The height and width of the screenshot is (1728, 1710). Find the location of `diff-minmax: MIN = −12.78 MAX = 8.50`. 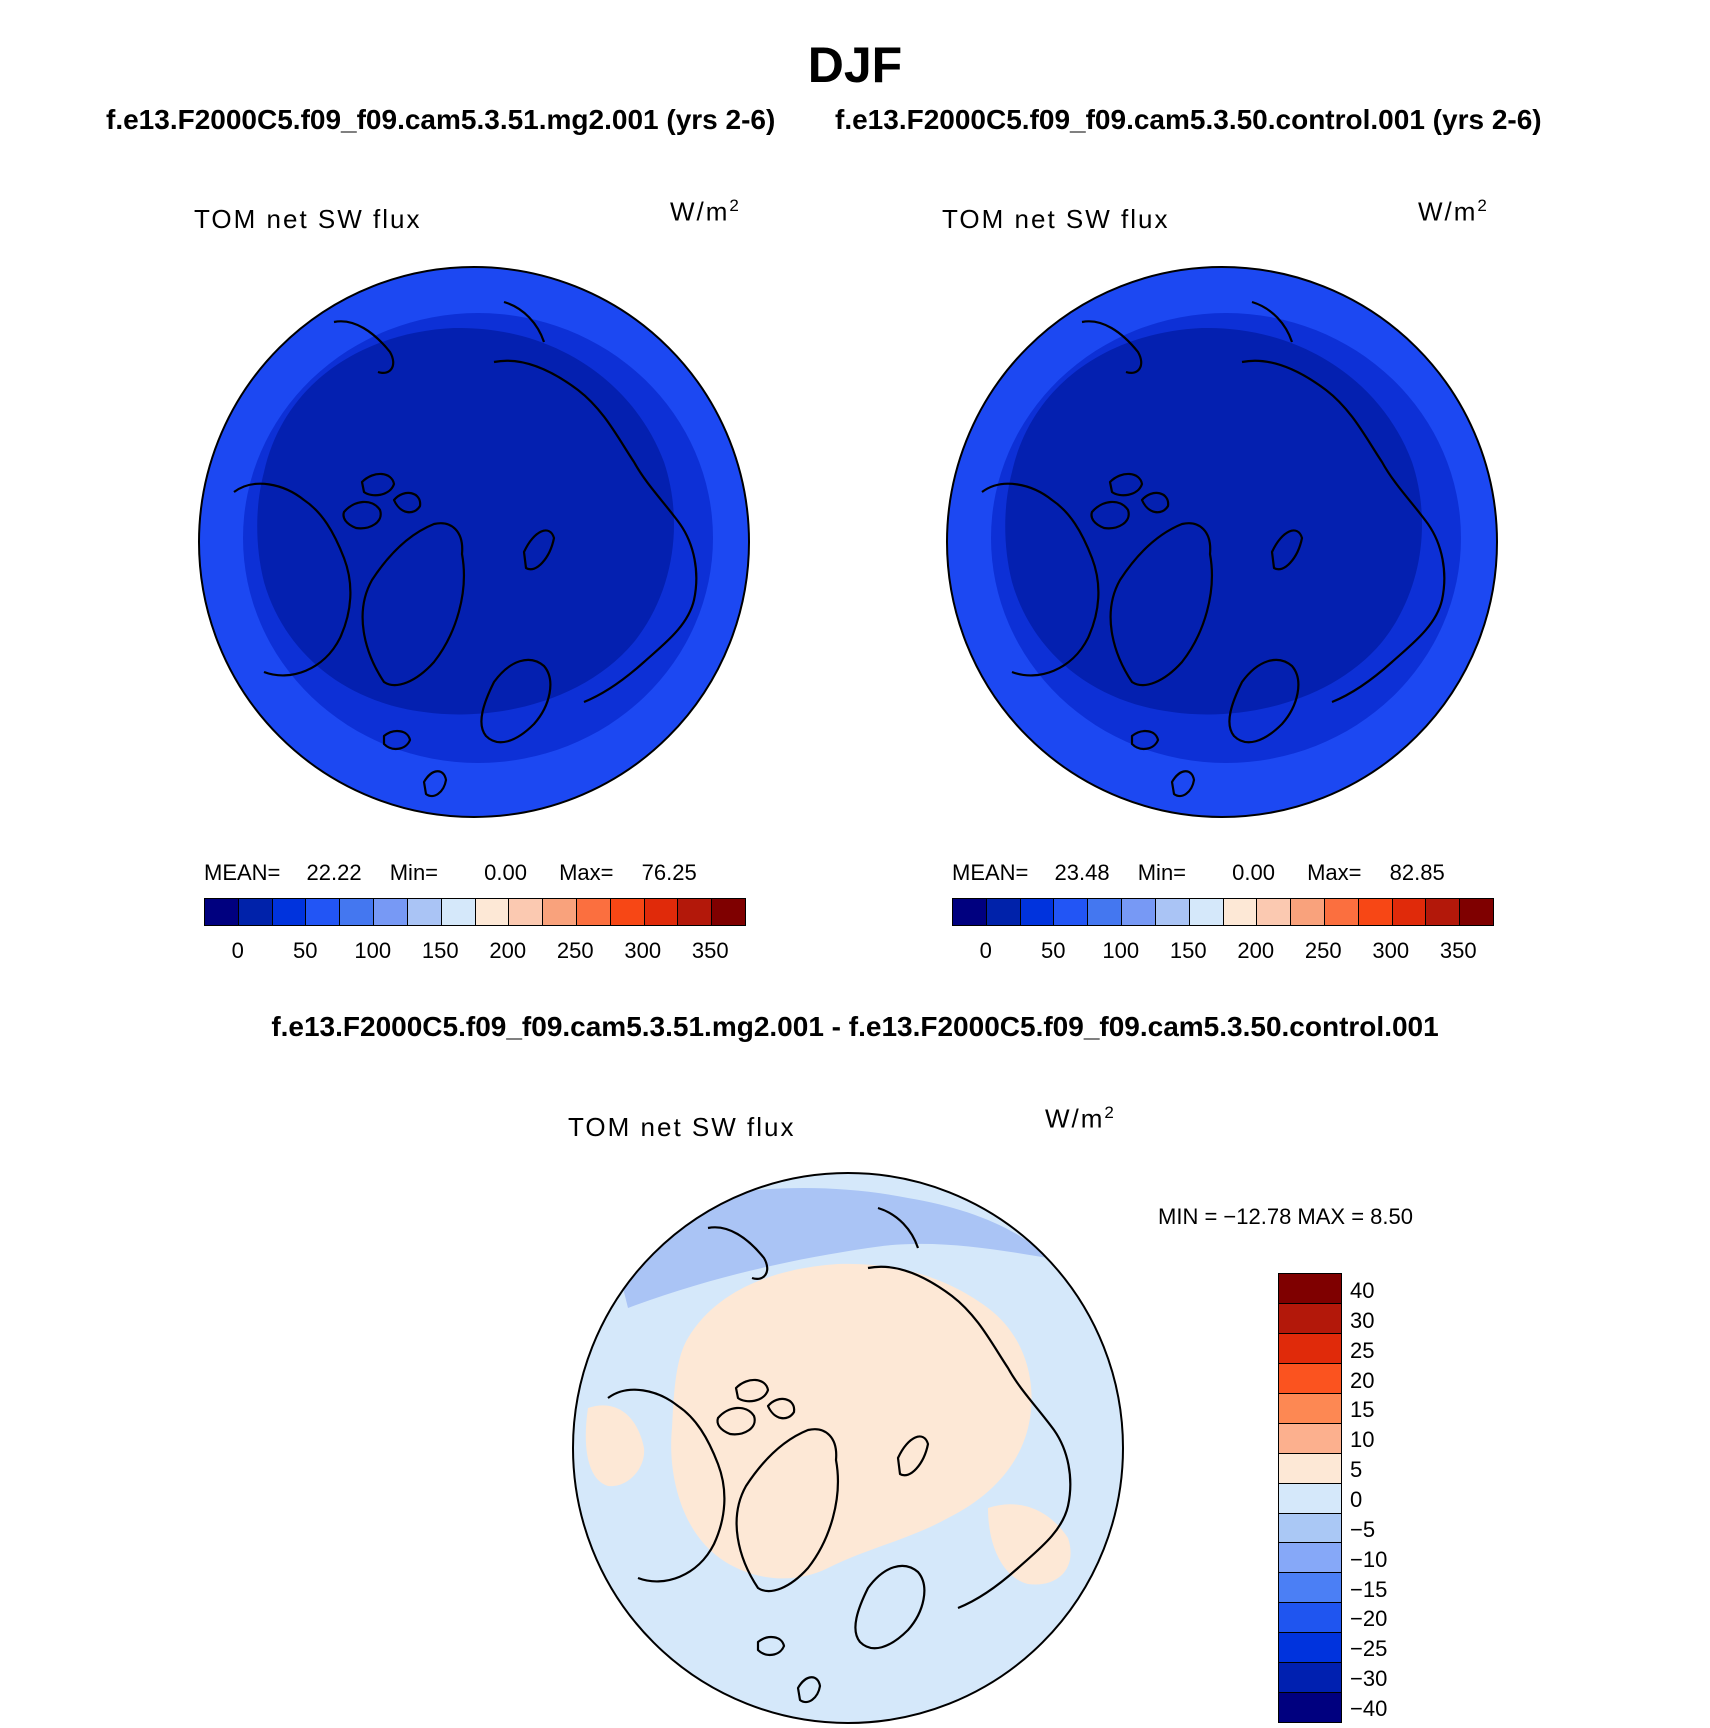

diff-minmax: MIN = −12.78 MAX = 8.50 is located at coordinates (1285, 1216).